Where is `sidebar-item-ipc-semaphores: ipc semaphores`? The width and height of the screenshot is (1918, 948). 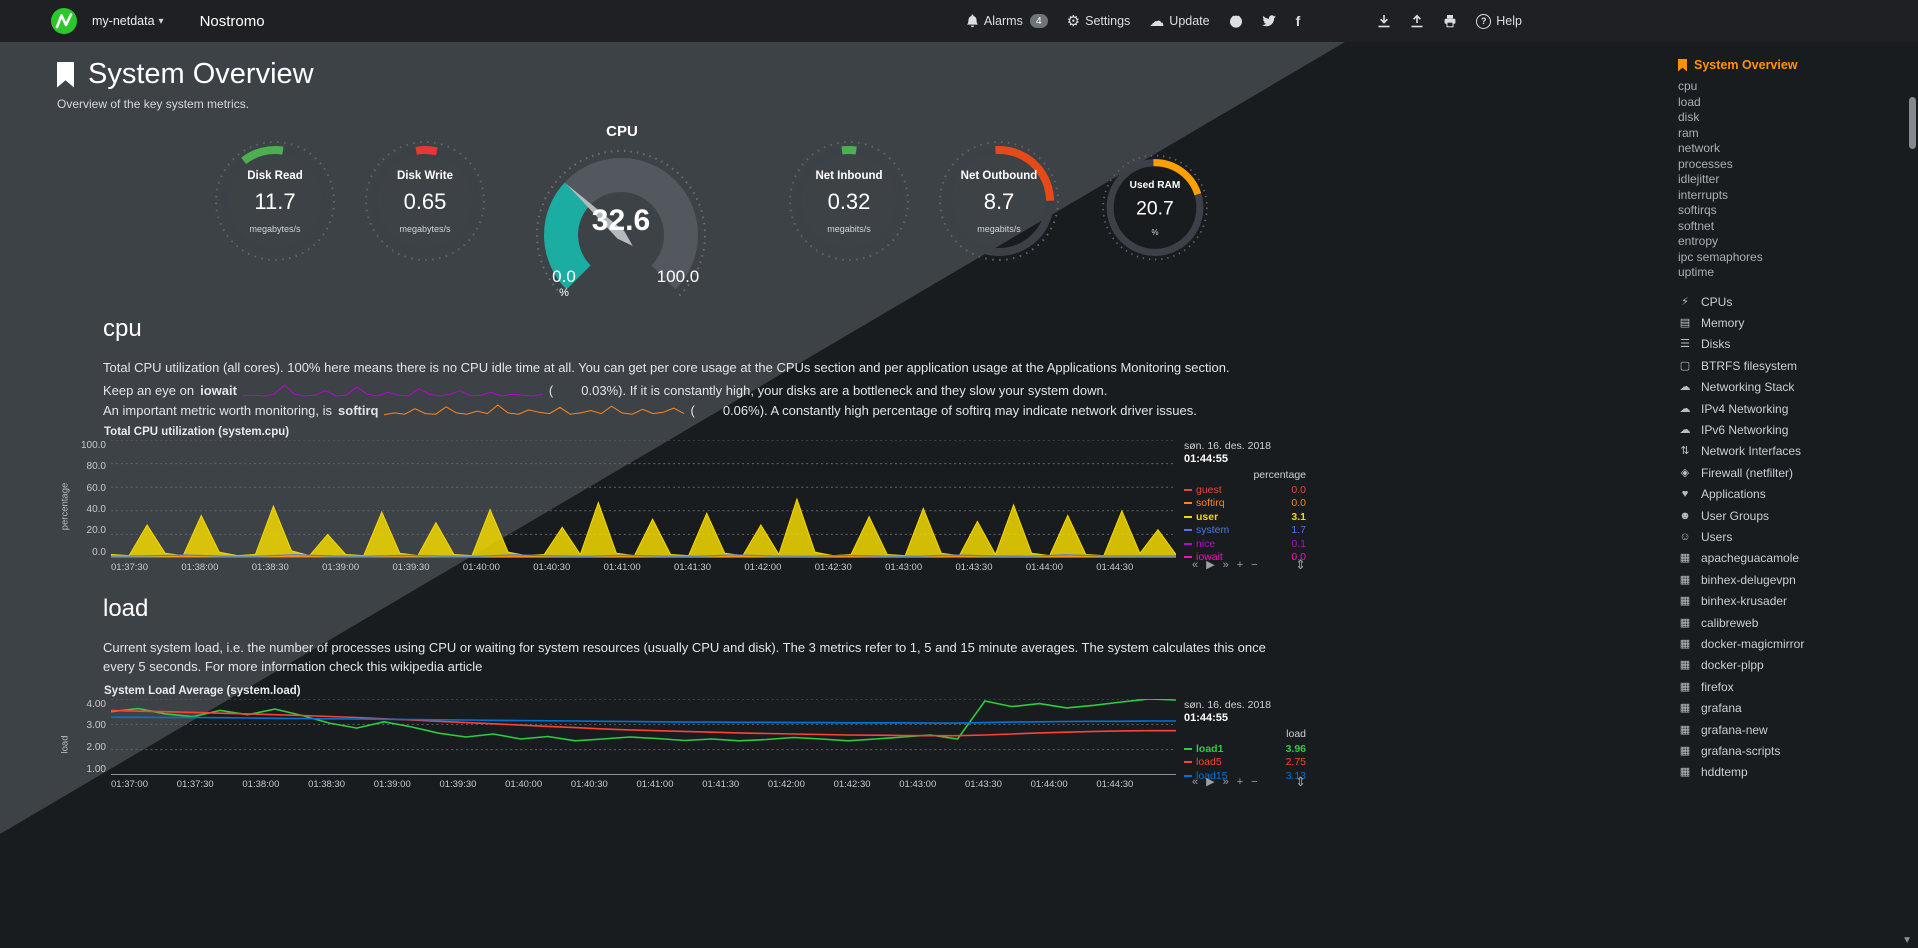 sidebar-item-ipc-semaphores: ipc semaphores is located at coordinates (1720, 256).